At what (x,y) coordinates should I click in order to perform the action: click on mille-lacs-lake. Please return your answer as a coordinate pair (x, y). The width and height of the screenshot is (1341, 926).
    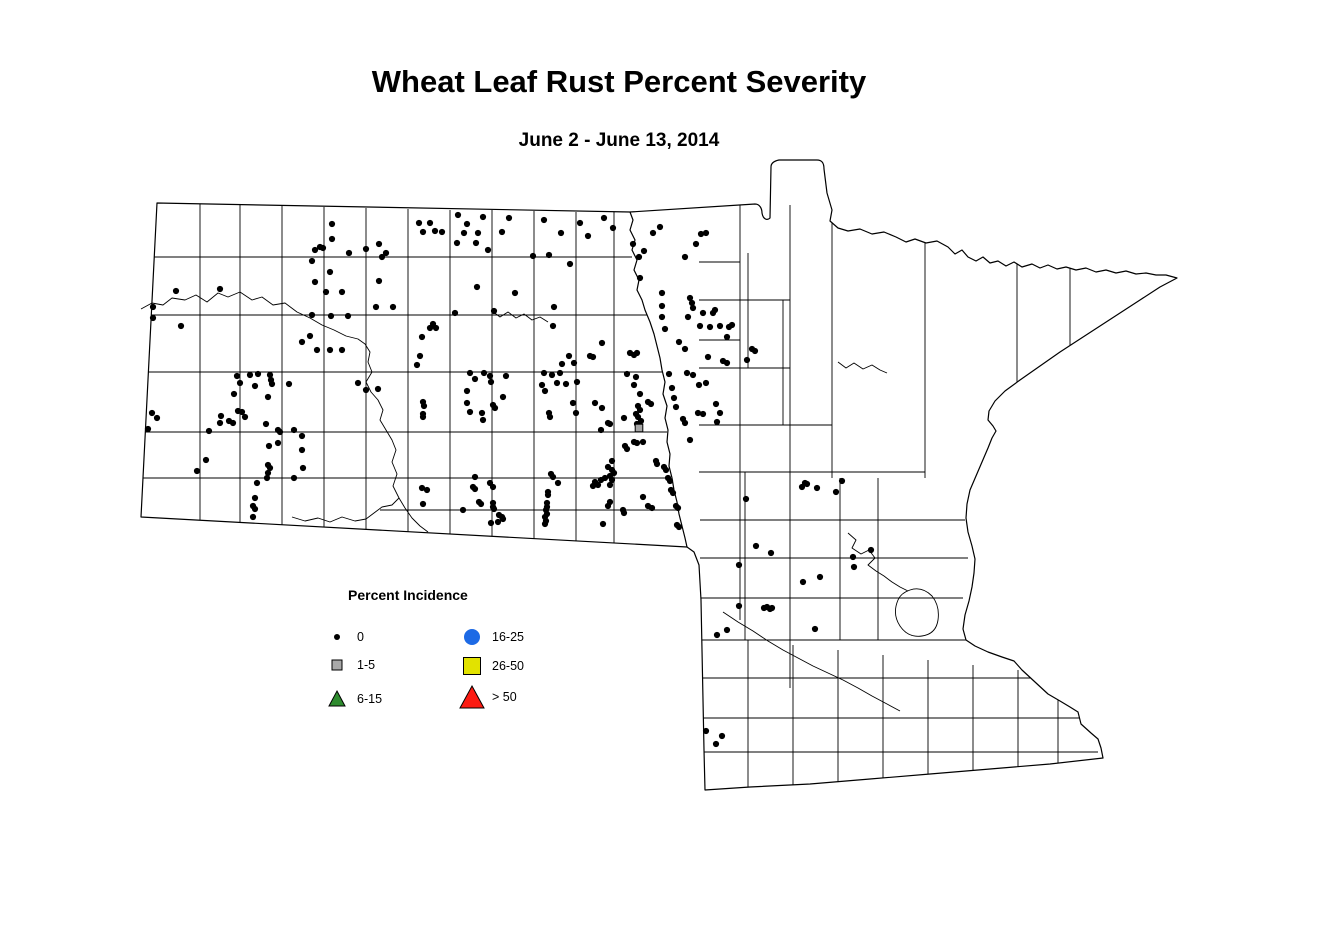
    Looking at the image, I should click on (917, 612).